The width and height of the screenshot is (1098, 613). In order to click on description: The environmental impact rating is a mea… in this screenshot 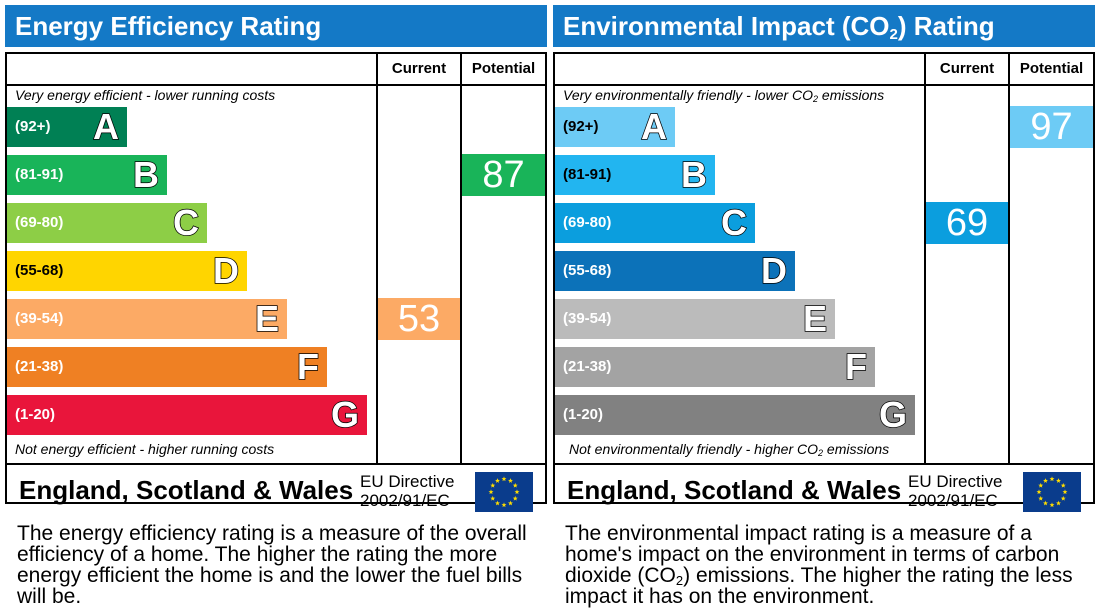, I will do `click(819, 565)`.